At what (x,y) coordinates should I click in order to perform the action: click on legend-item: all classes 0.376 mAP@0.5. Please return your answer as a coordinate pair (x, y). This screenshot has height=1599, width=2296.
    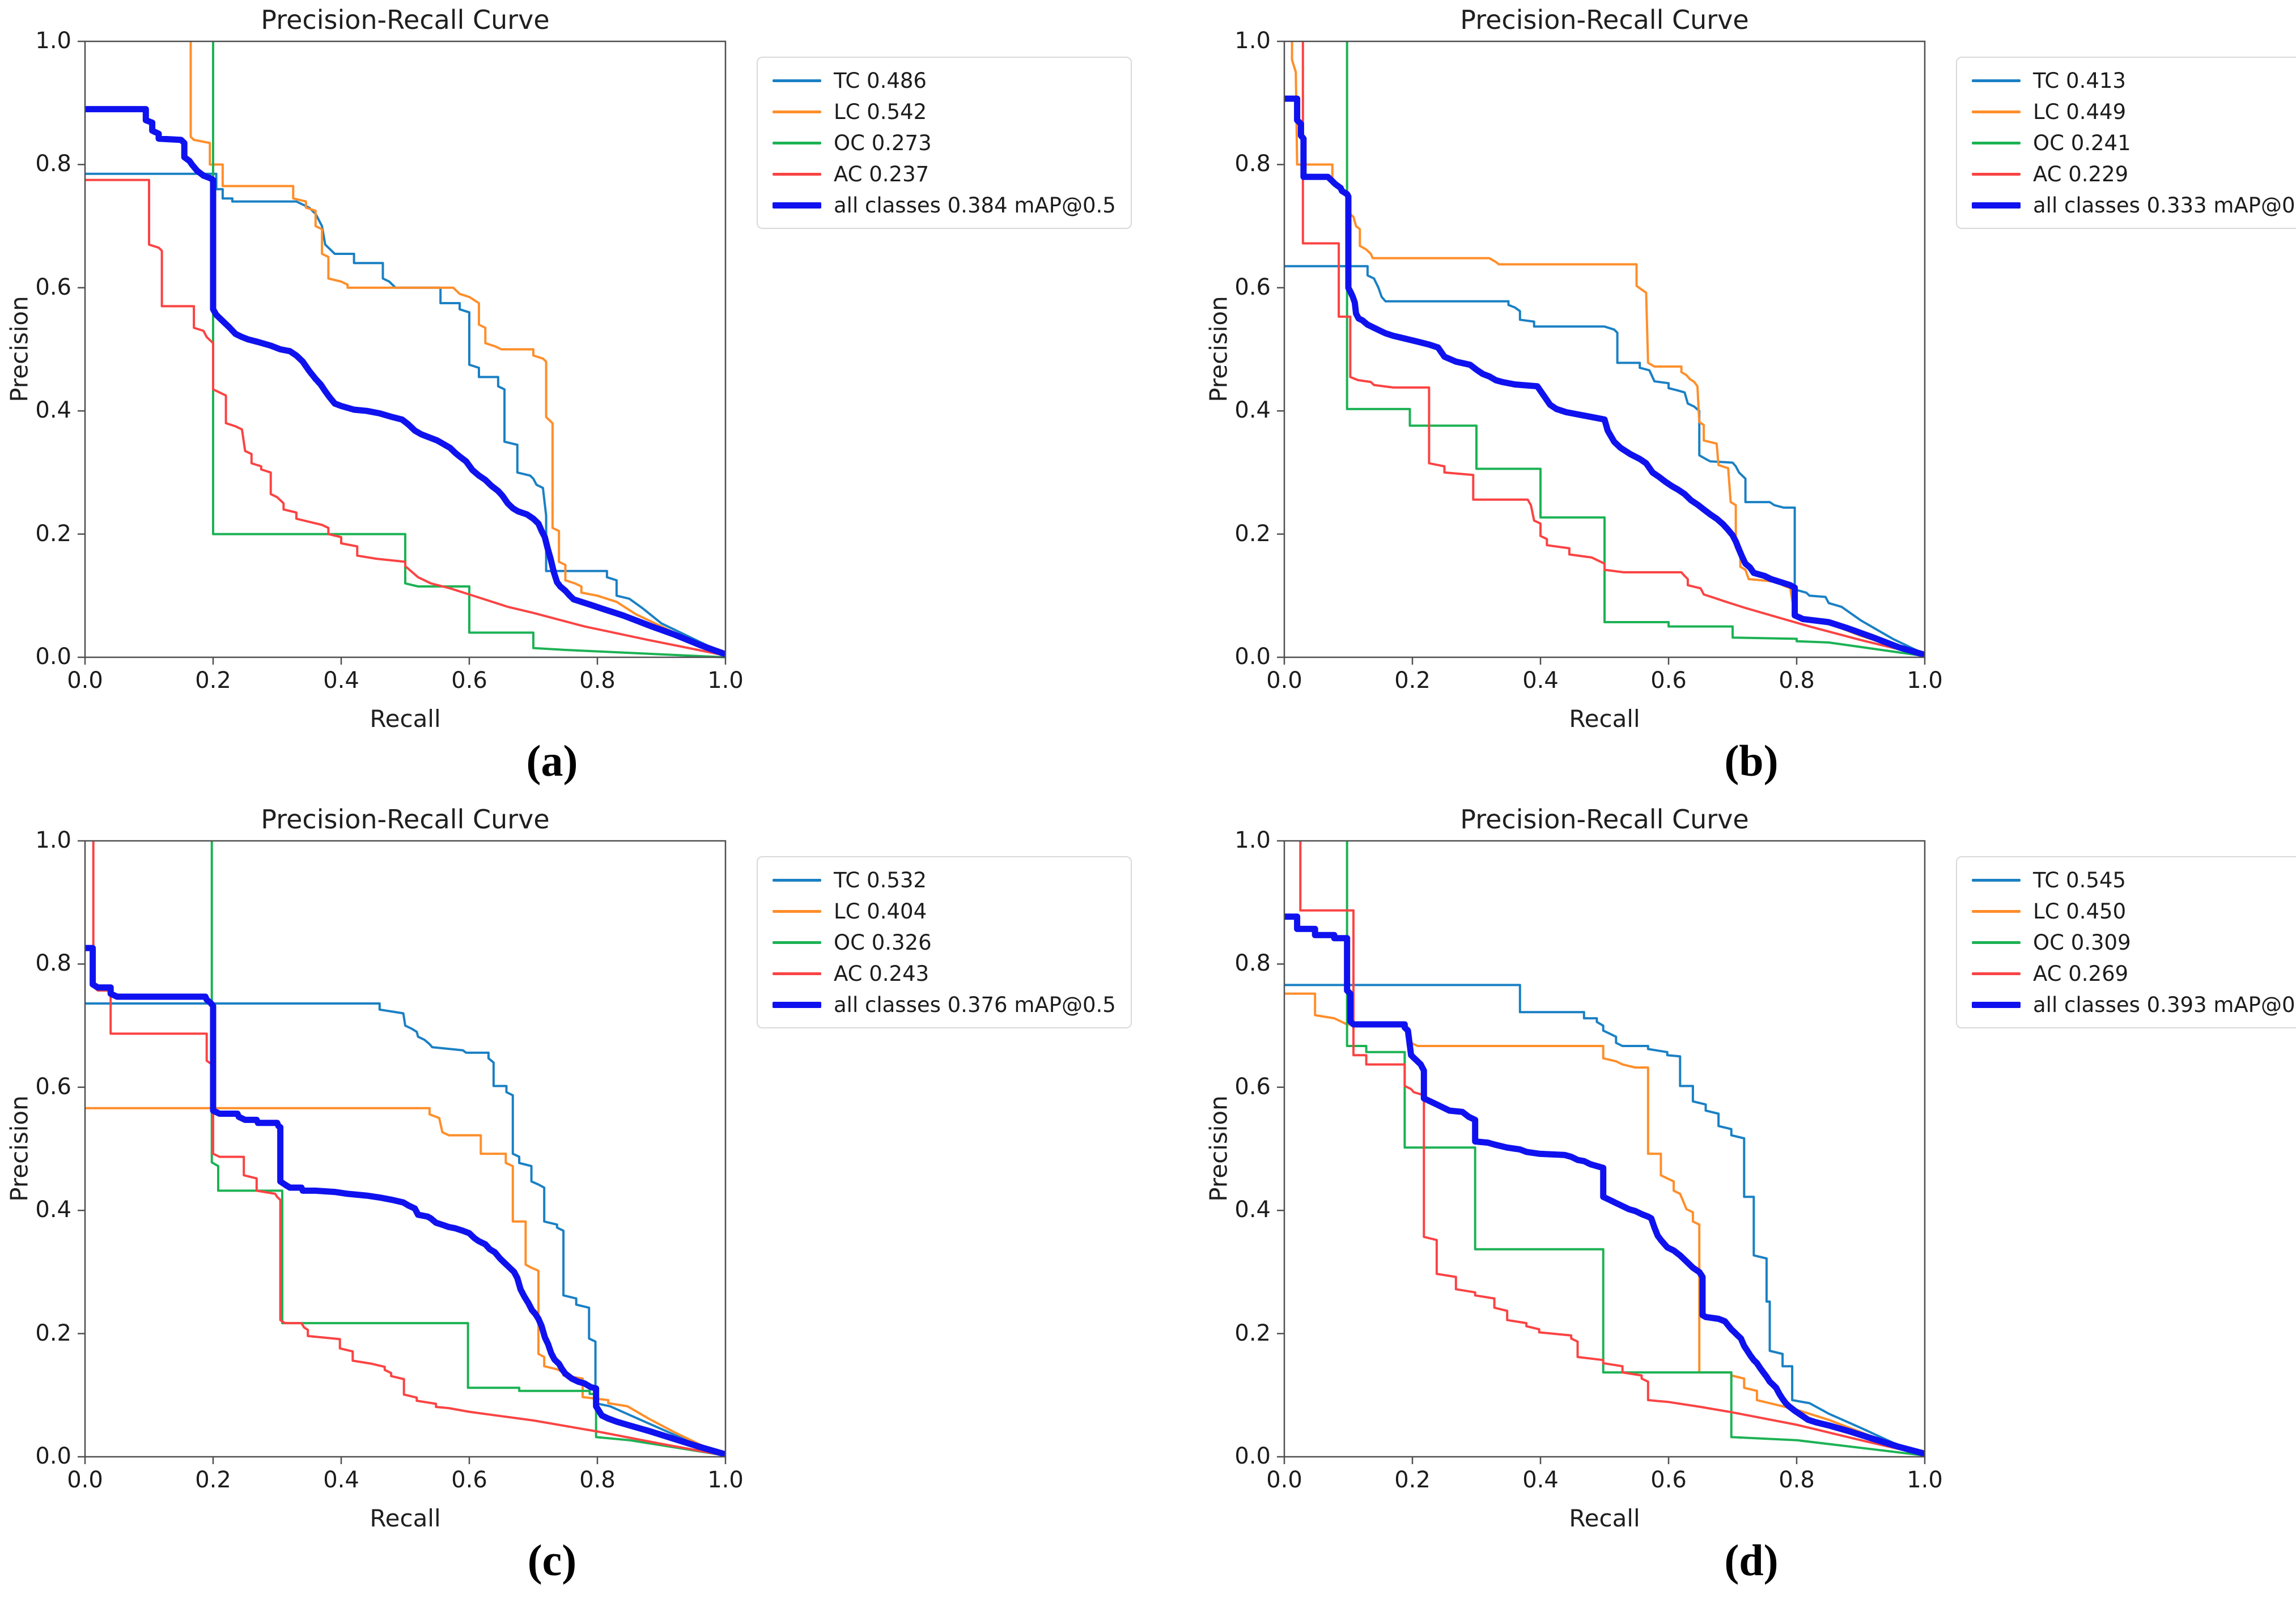
    Looking at the image, I should click on (945, 1004).